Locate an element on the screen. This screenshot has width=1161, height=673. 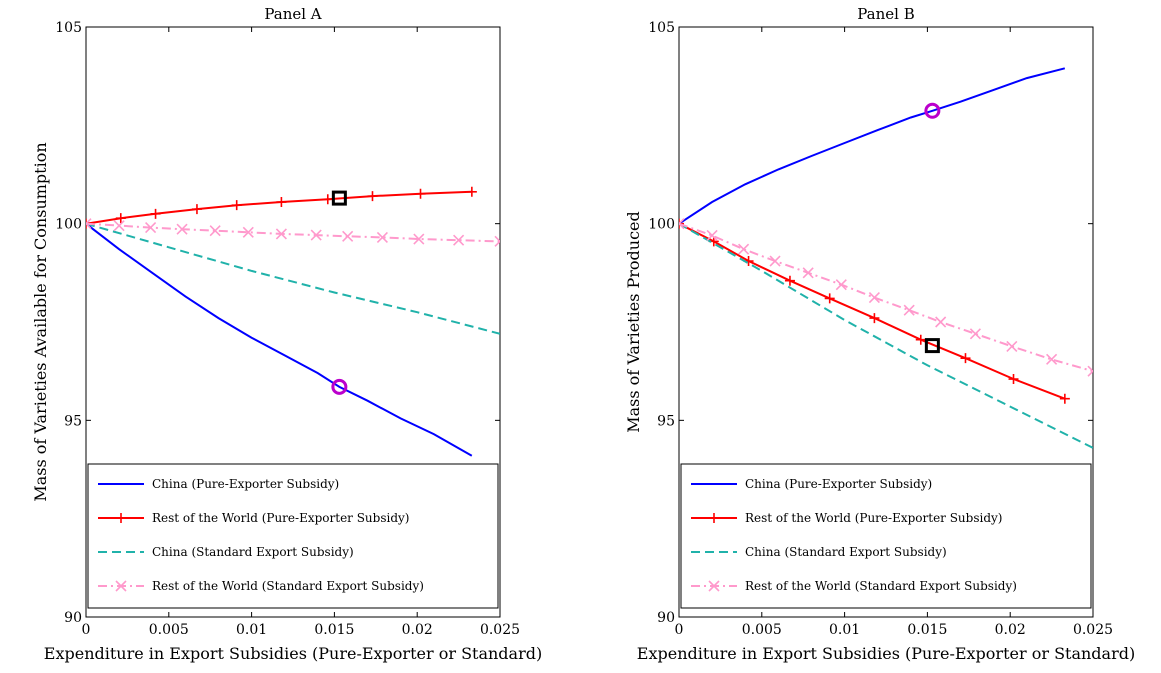
chart-title: Panel A is located at coordinates (292, 14).